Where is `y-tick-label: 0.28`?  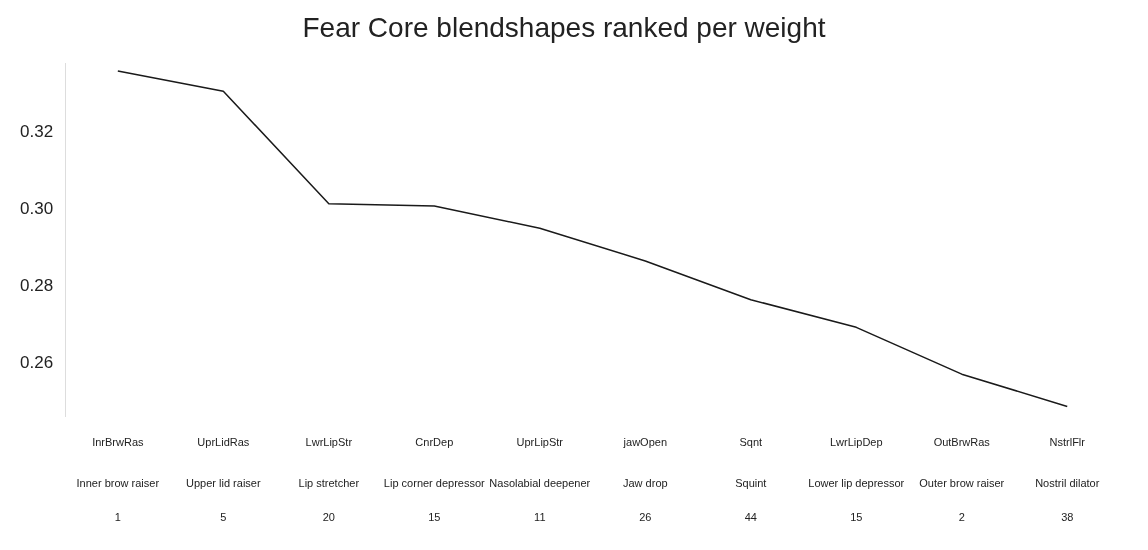
y-tick-label: 0.28 is located at coordinates (36, 285).